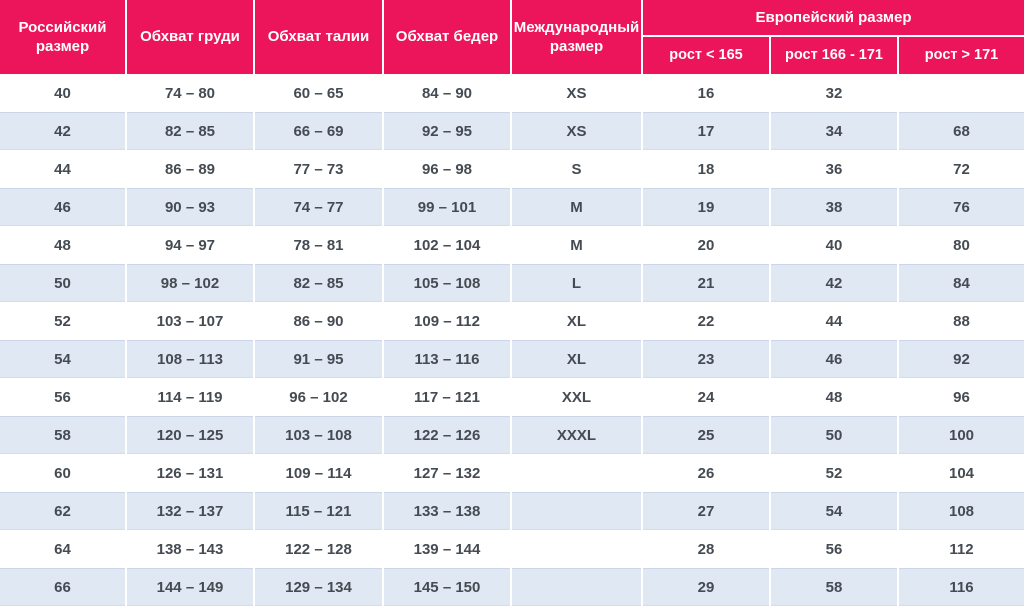  What do you see at coordinates (834, 511) in the screenshot?
I see `cell-eu-height-166-171: 54` at bounding box center [834, 511].